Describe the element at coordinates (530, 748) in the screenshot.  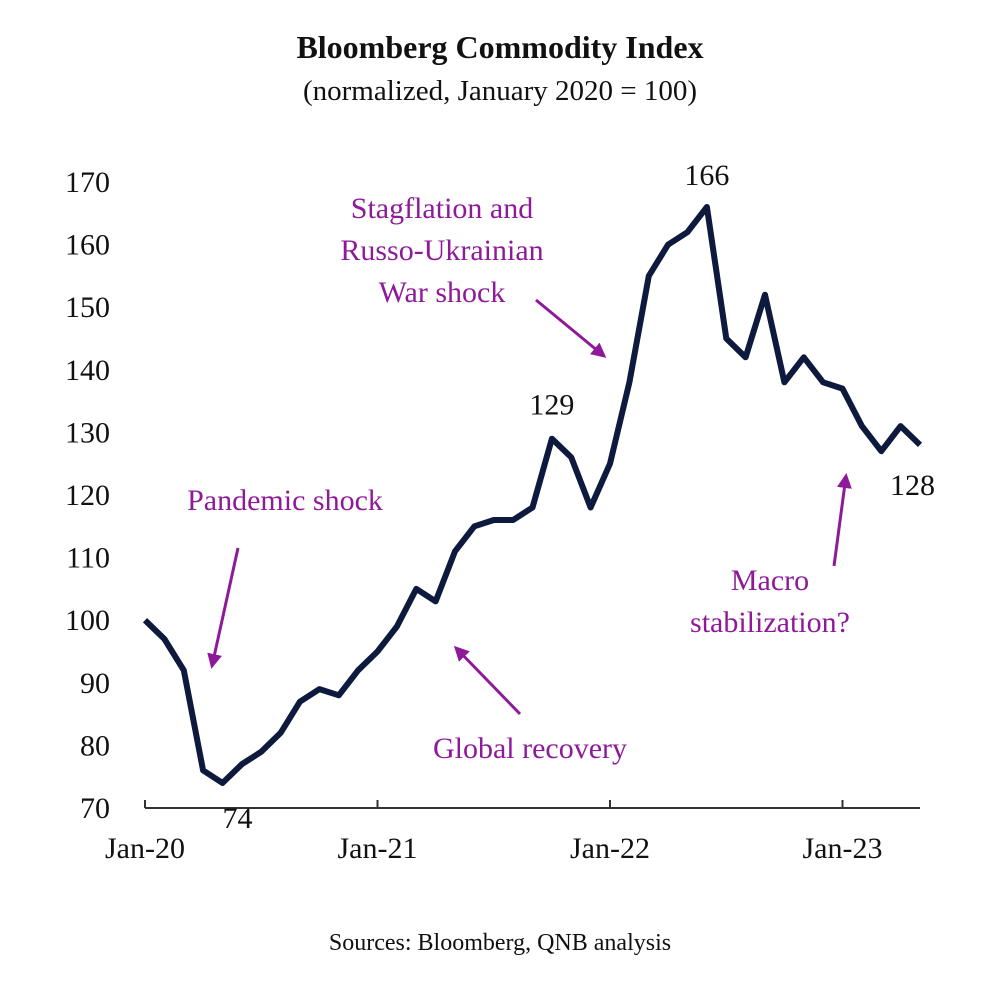
I see `annotation: Global recovery` at that location.